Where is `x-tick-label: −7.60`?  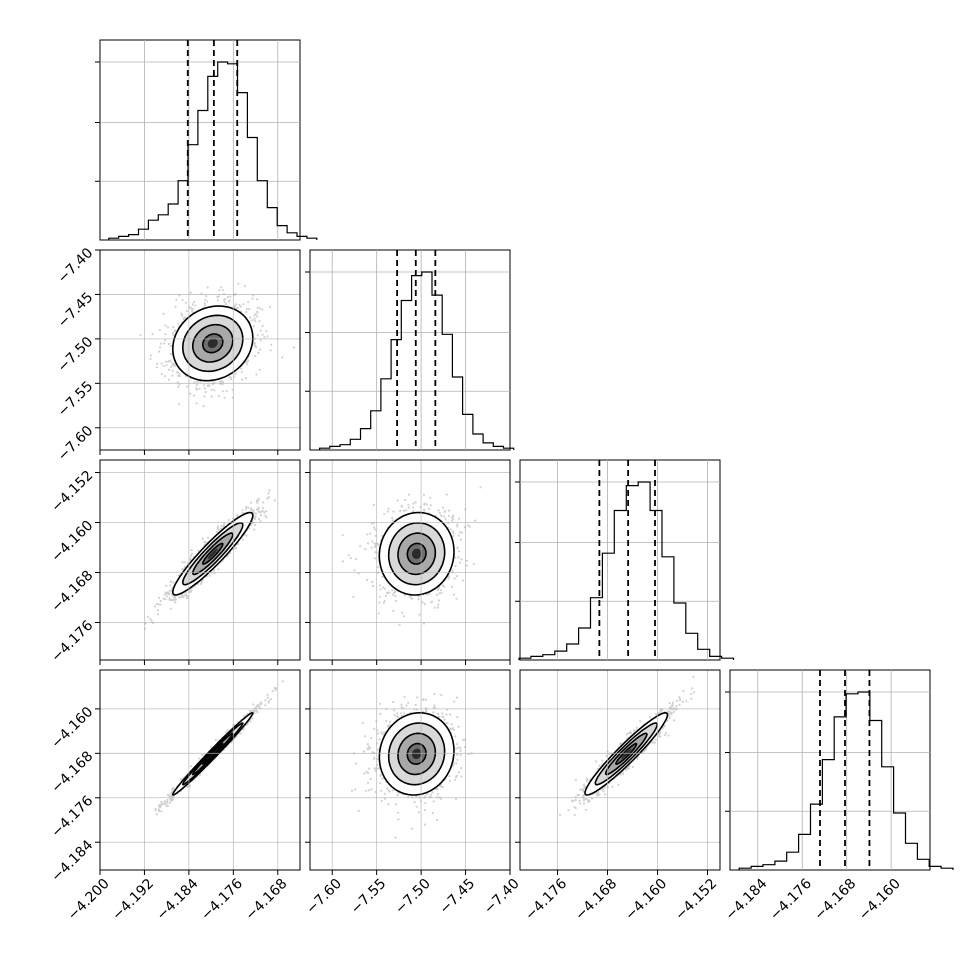 x-tick-label: −7.60 is located at coordinates (324, 897).